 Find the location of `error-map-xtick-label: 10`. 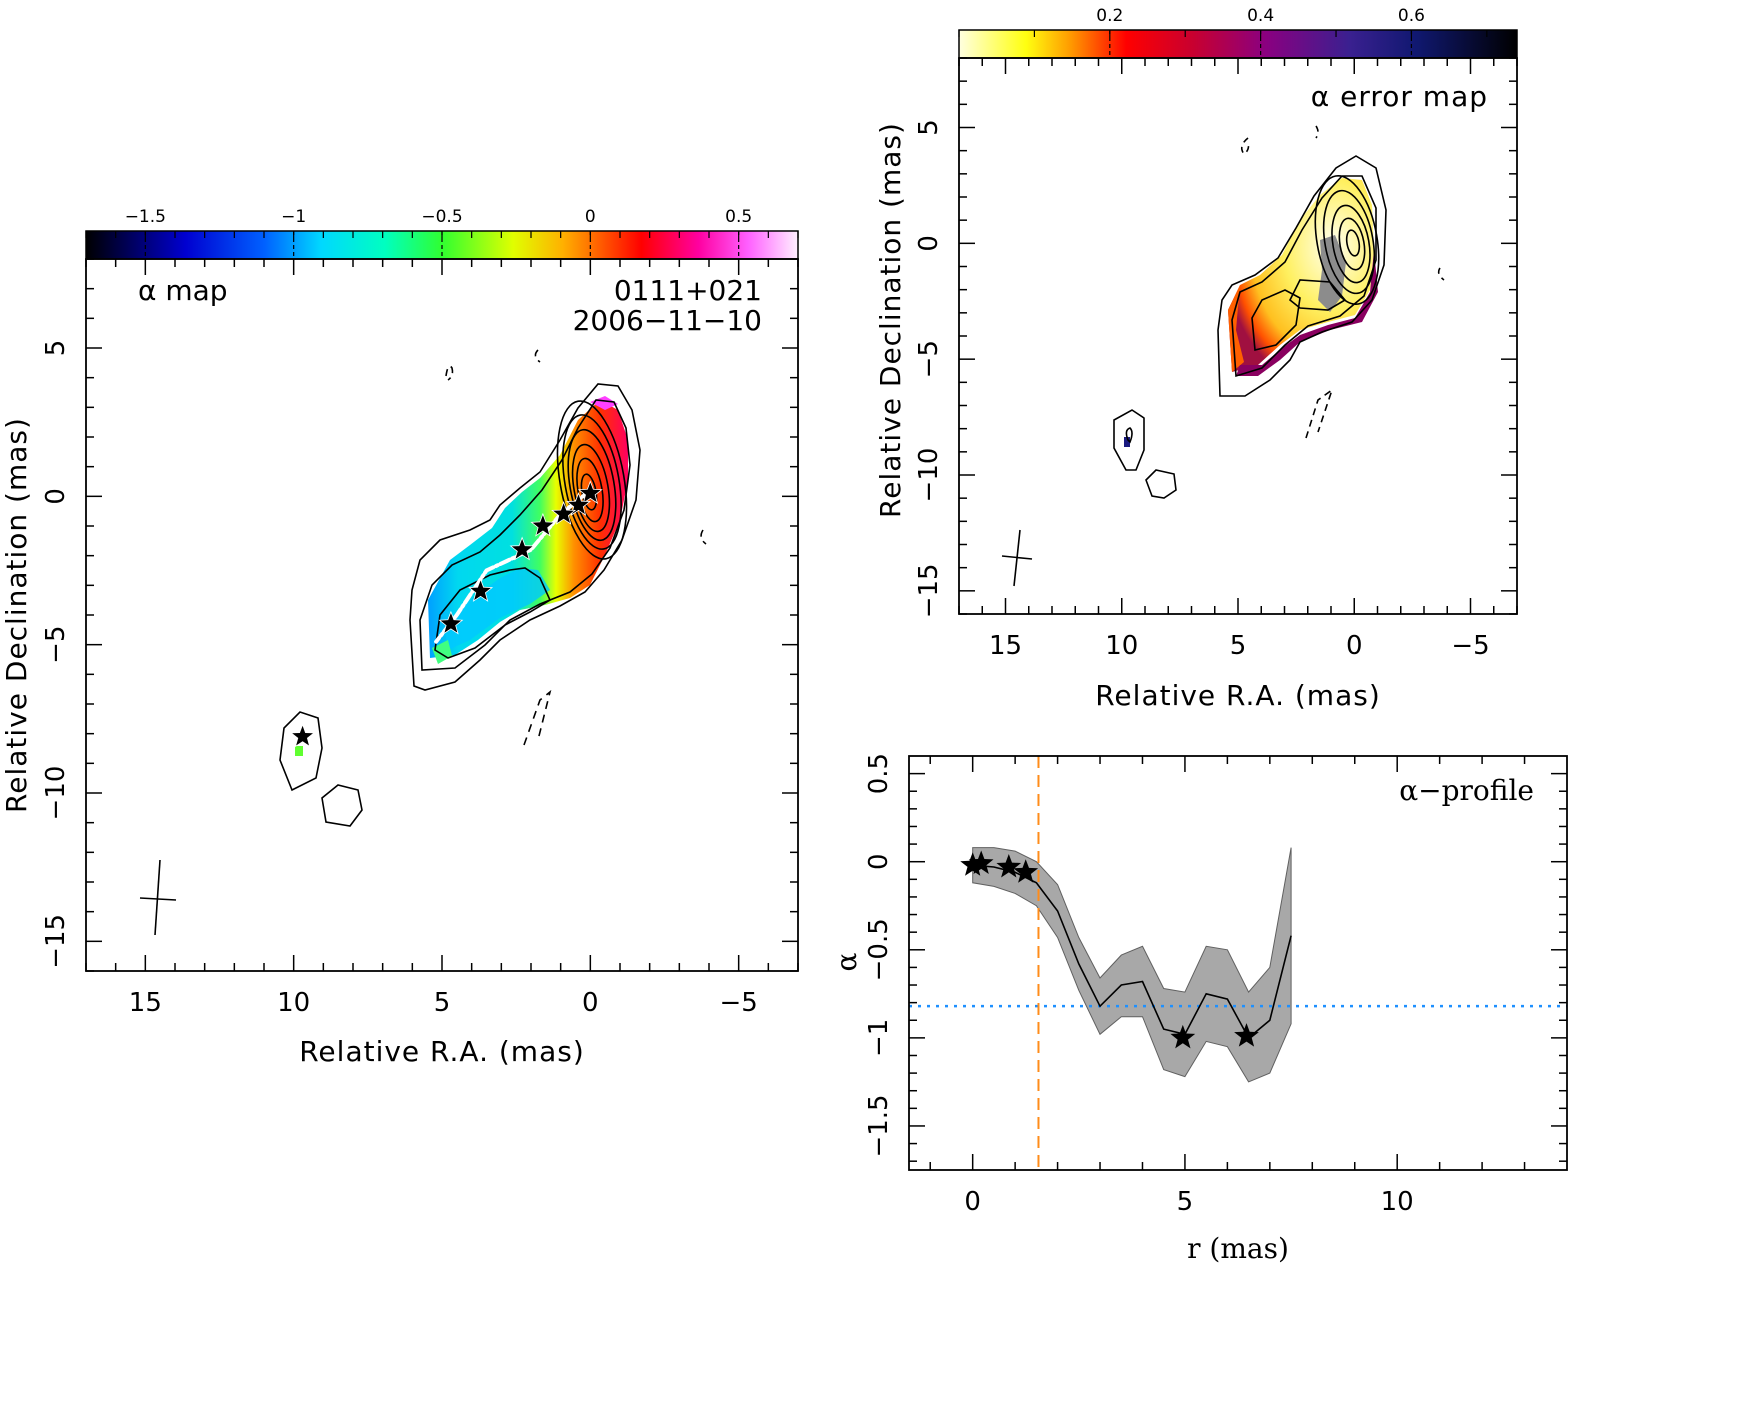

error-map-xtick-label: 10 is located at coordinates (1121, 646).